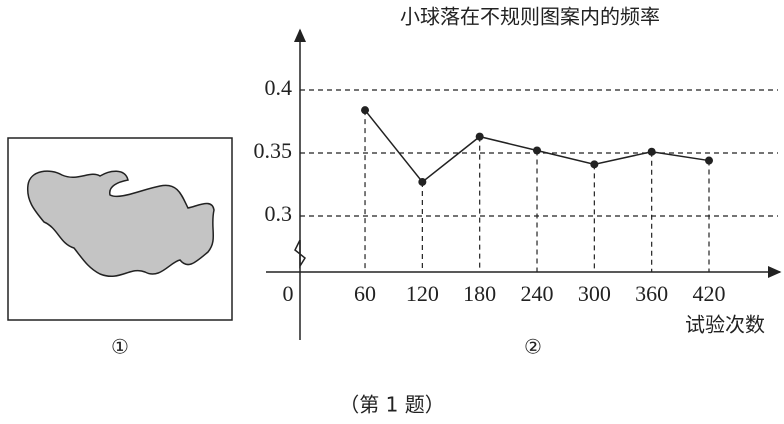 Image resolution: width=784 pixels, height=424 pixels. I want to click on y-tick-label: 0.3, so click(279, 213).